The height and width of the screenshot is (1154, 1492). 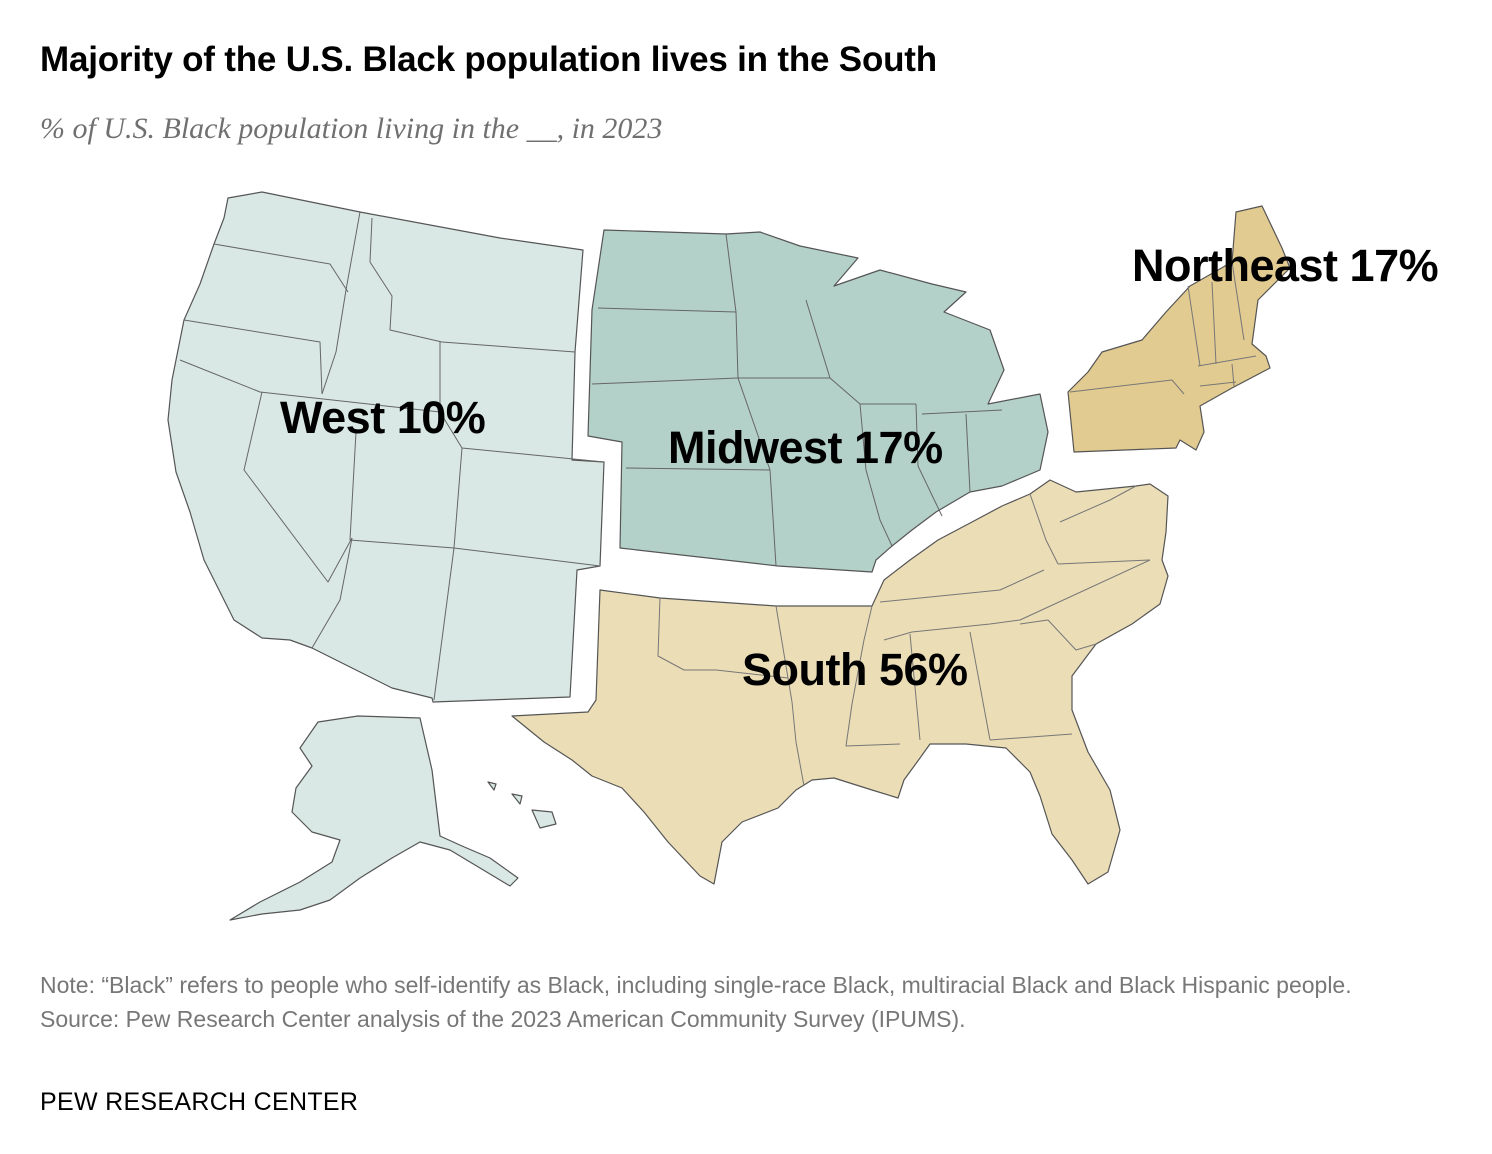 What do you see at coordinates (383, 417) in the screenshot?
I see `label-west: West 10%` at bounding box center [383, 417].